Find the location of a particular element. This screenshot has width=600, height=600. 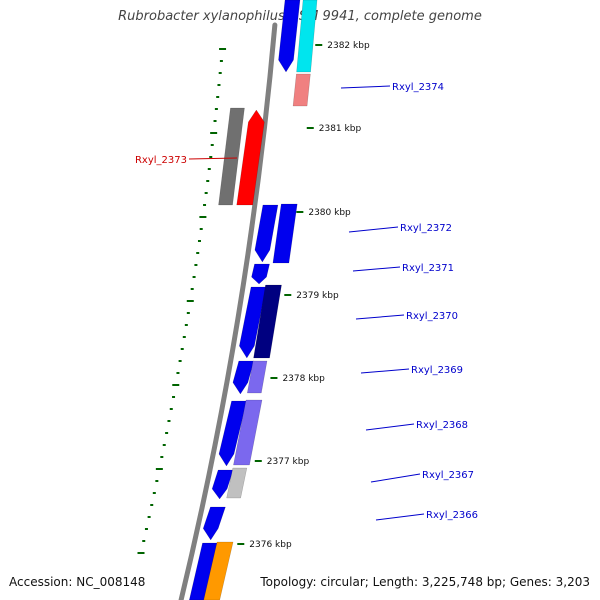

gene-label: Rxyl_2368 is located at coordinates (442, 425).